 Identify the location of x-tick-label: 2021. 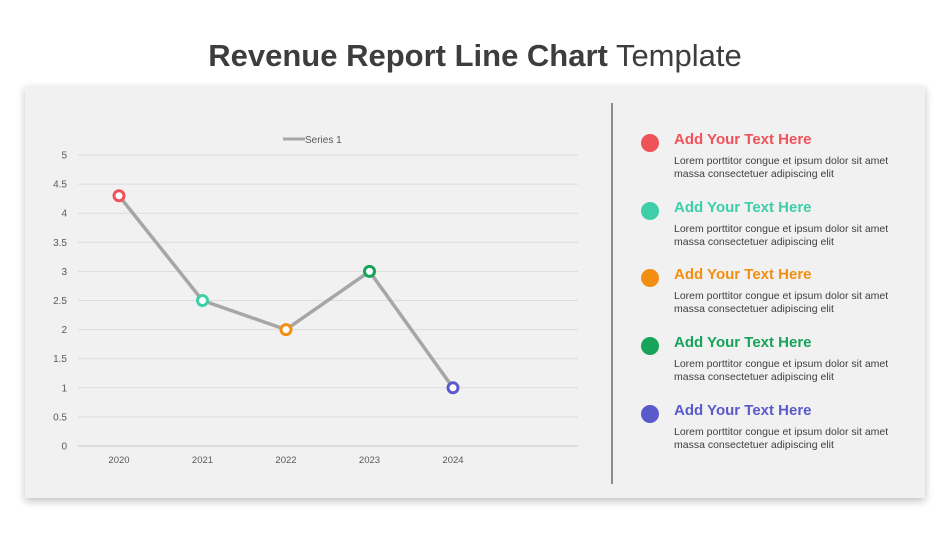
(202, 460).